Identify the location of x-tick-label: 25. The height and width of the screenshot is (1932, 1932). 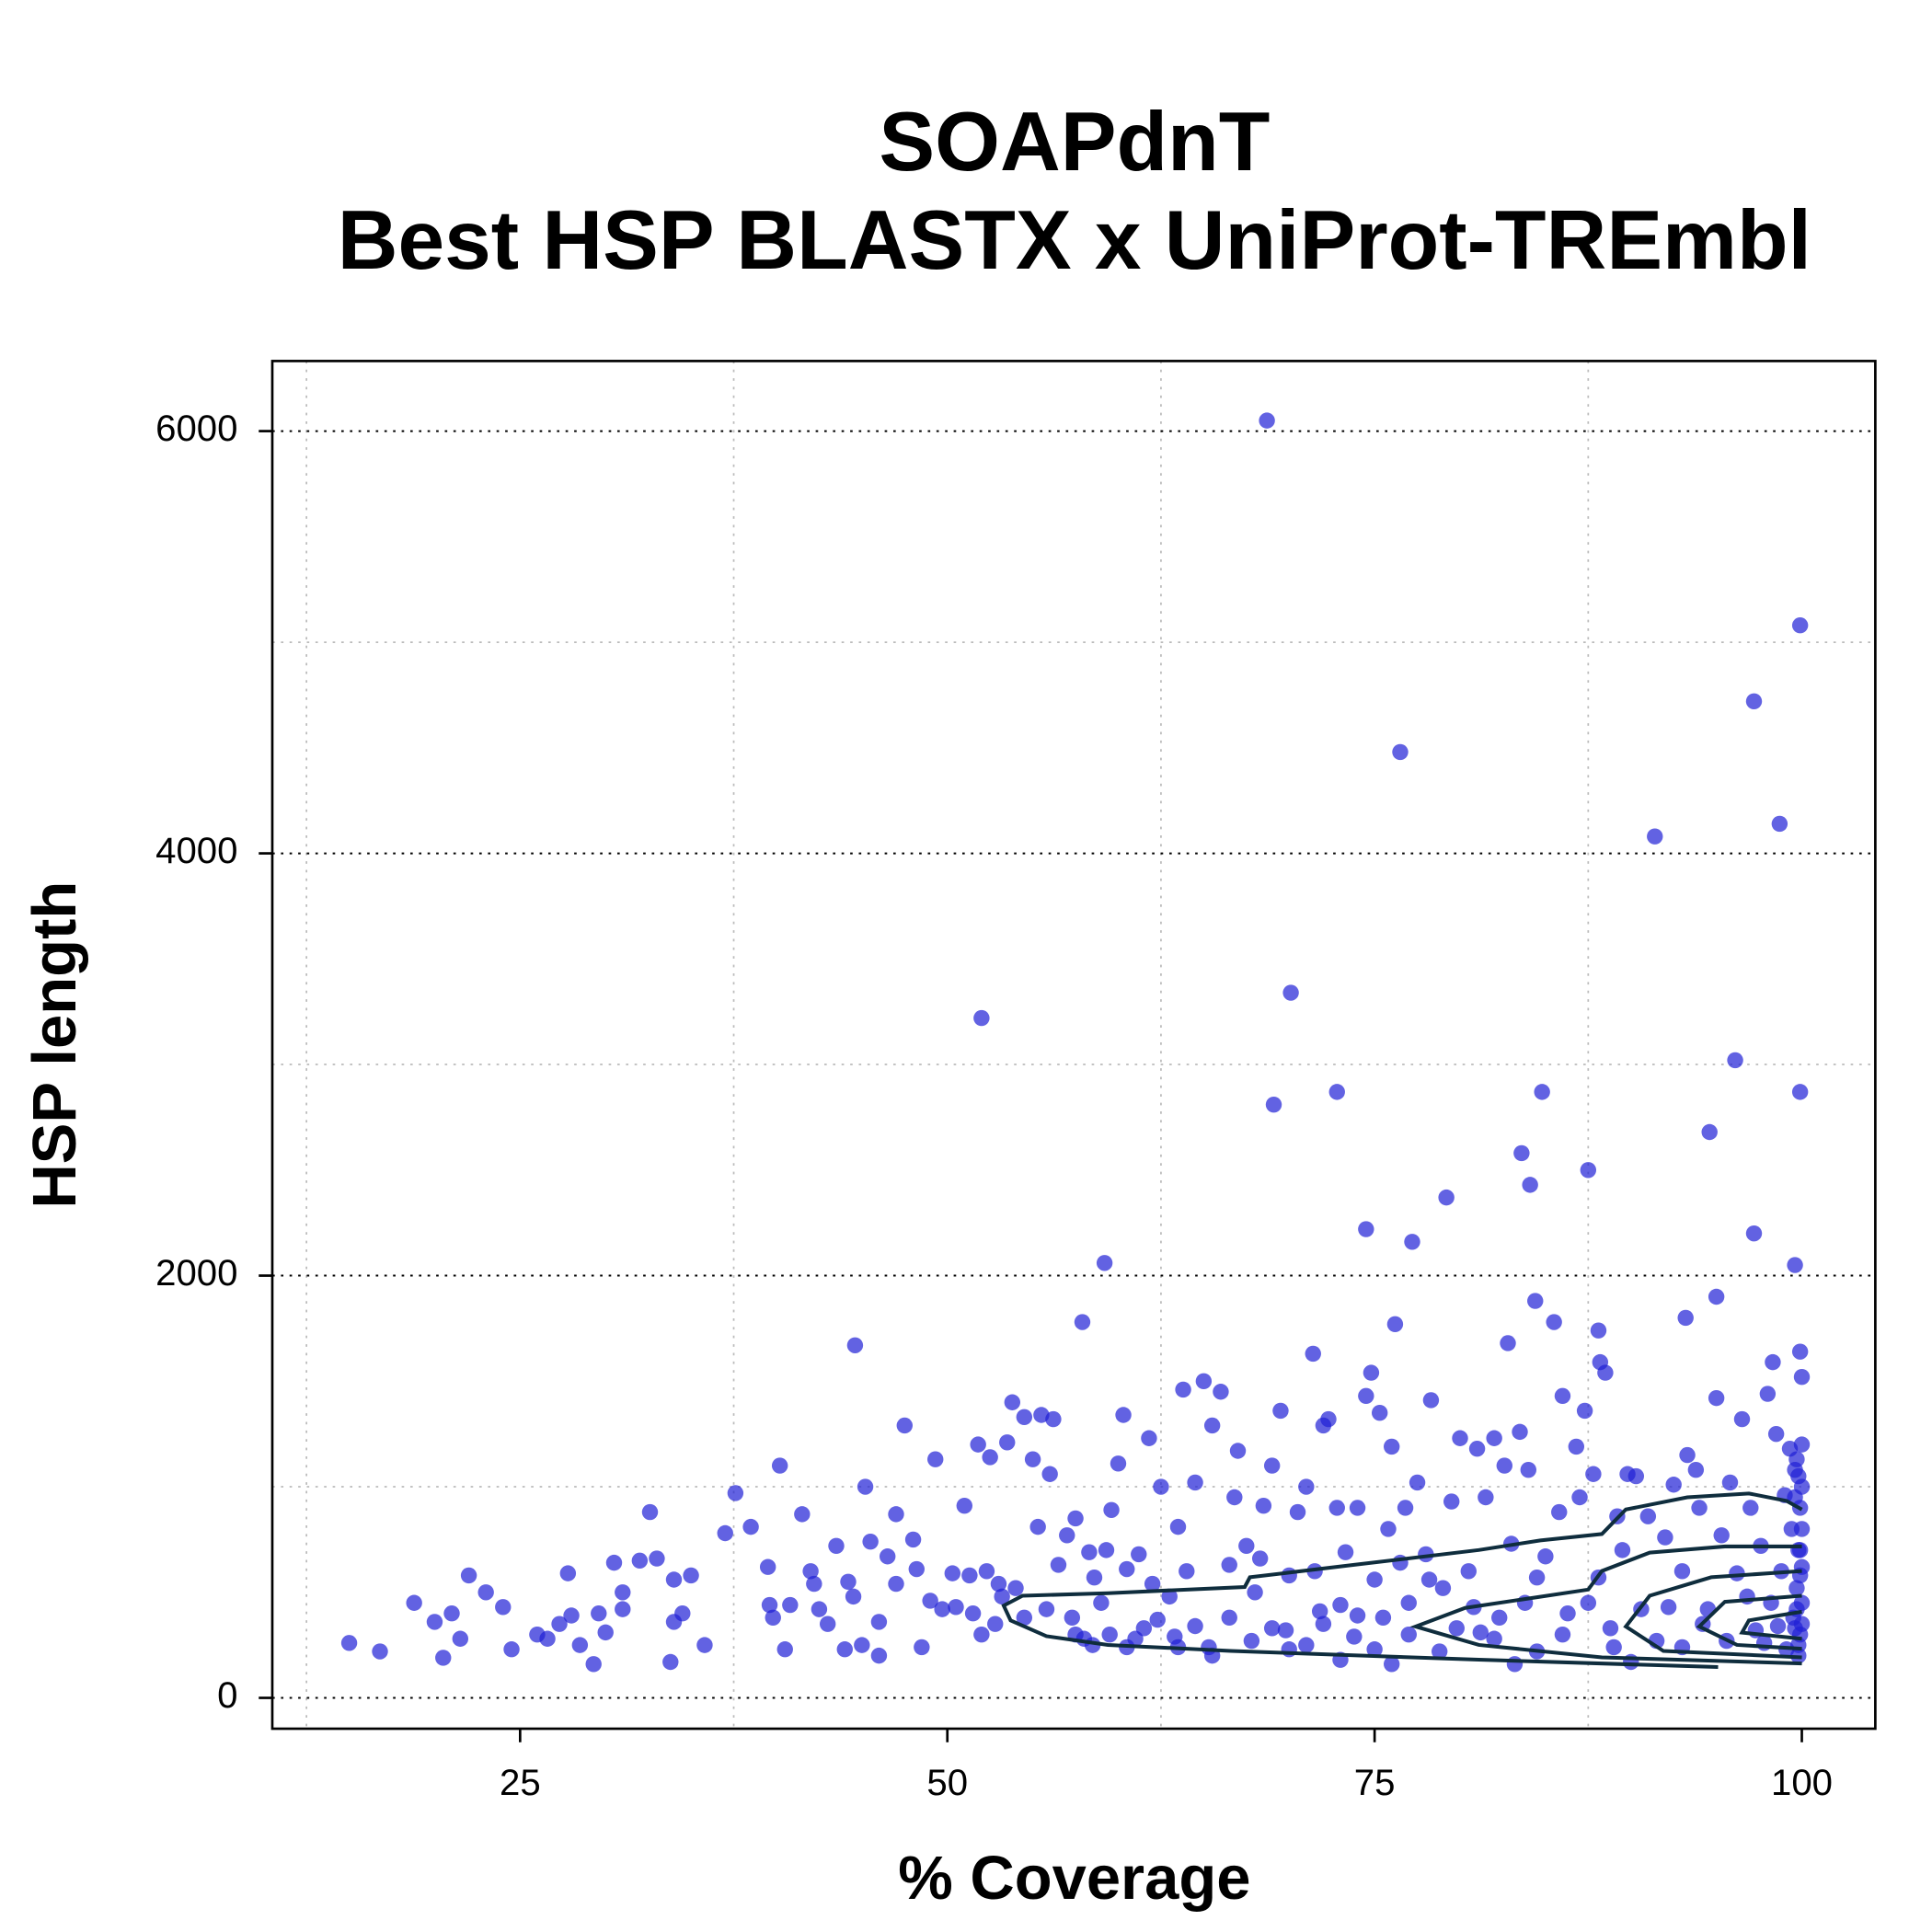
(520, 1782).